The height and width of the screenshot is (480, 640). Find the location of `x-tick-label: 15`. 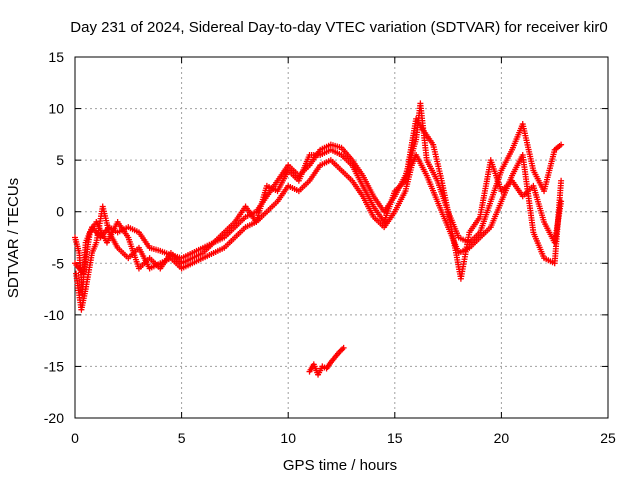

x-tick-label: 15 is located at coordinates (395, 438).